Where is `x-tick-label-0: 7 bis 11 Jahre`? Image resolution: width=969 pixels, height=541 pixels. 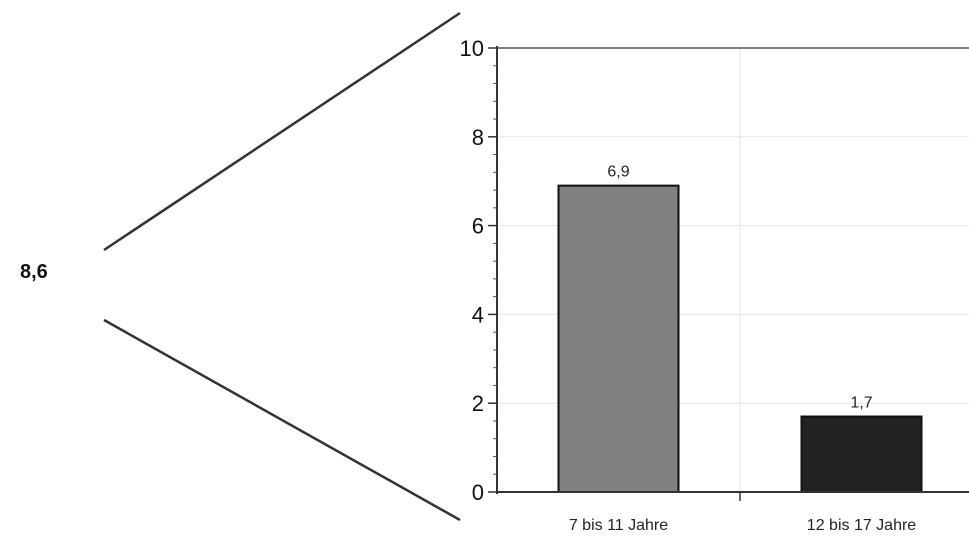 x-tick-label-0: 7 bis 11 Jahre is located at coordinates (618, 525).